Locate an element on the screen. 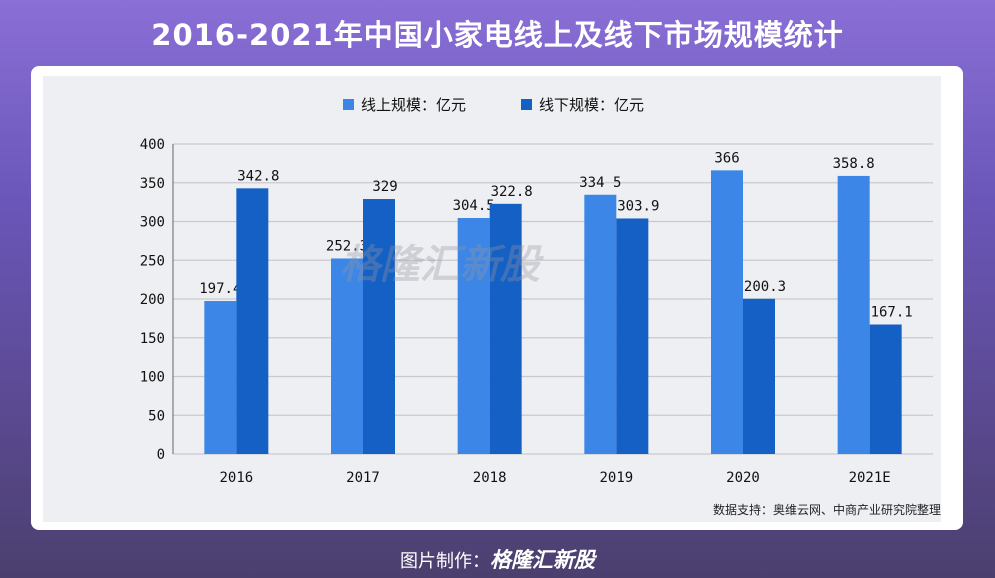 The height and width of the screenshot is (578, 995). data-label: 322.8 is located at coordinates (512, 192).